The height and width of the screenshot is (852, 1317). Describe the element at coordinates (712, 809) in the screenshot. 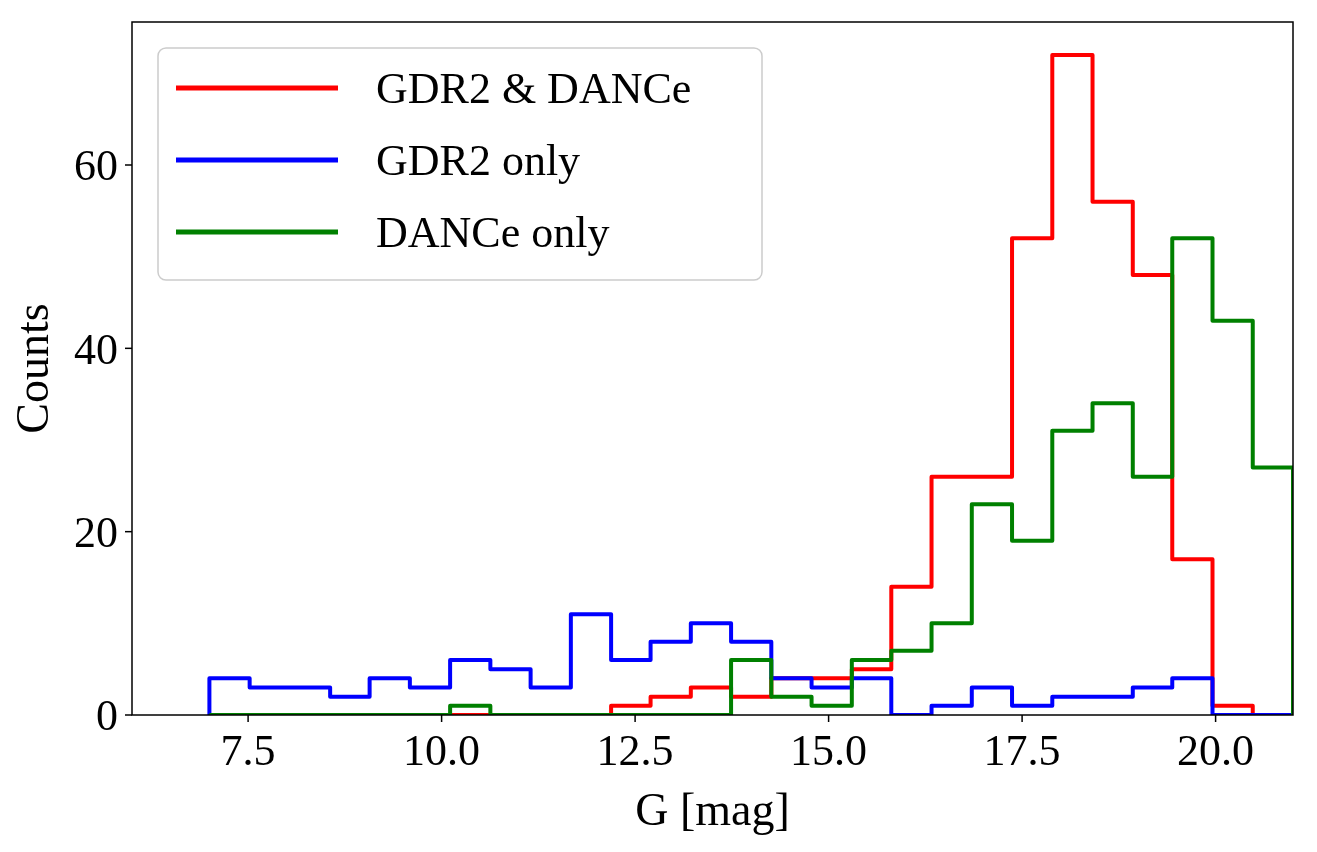

I see `x-axis-title: G [mag]` at that location.